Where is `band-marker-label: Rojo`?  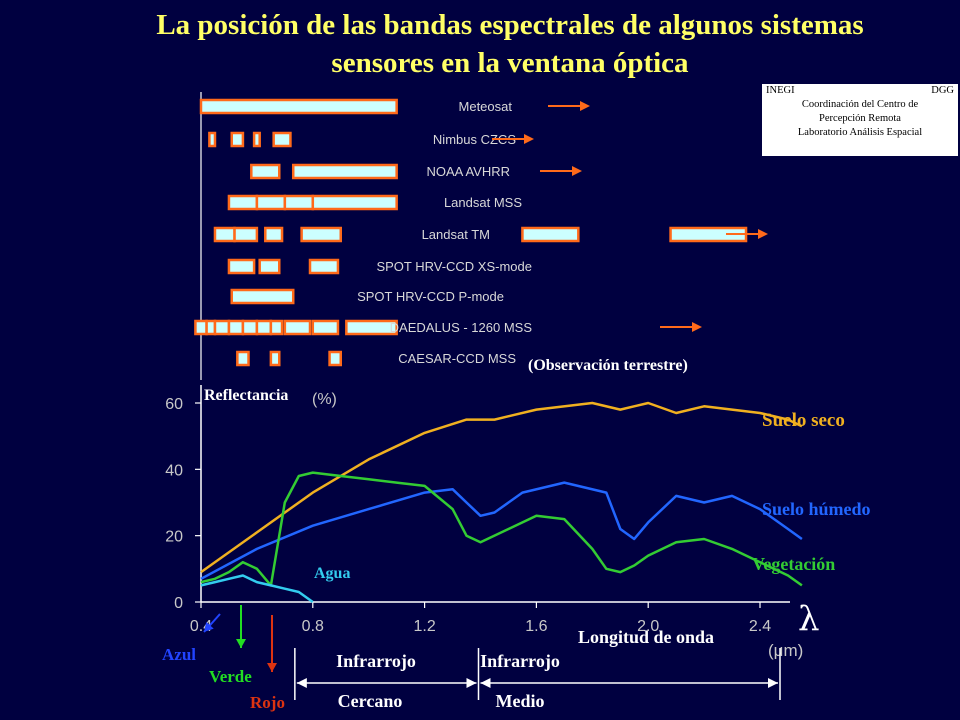
band-marker-label: Rojo is located at coordinates (267, 702).